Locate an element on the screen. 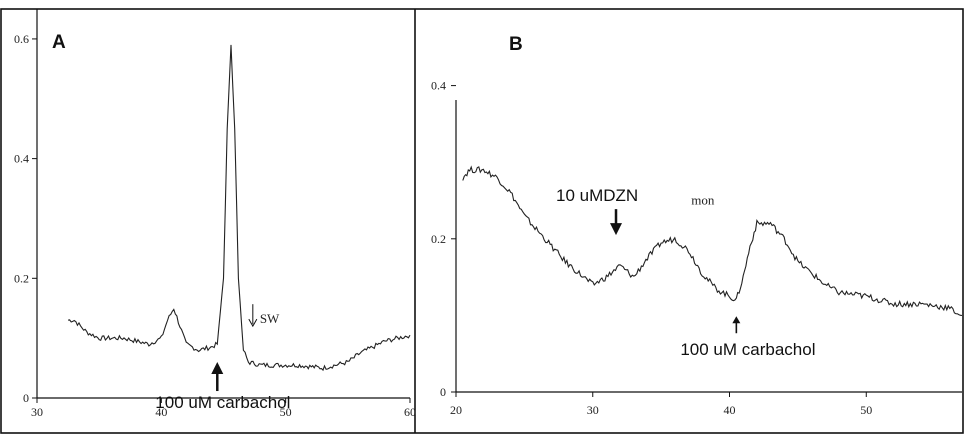 This screenshot has width=964, height=435. panel-b-x-tick-label: 30 is located at coordinates (593, 410).